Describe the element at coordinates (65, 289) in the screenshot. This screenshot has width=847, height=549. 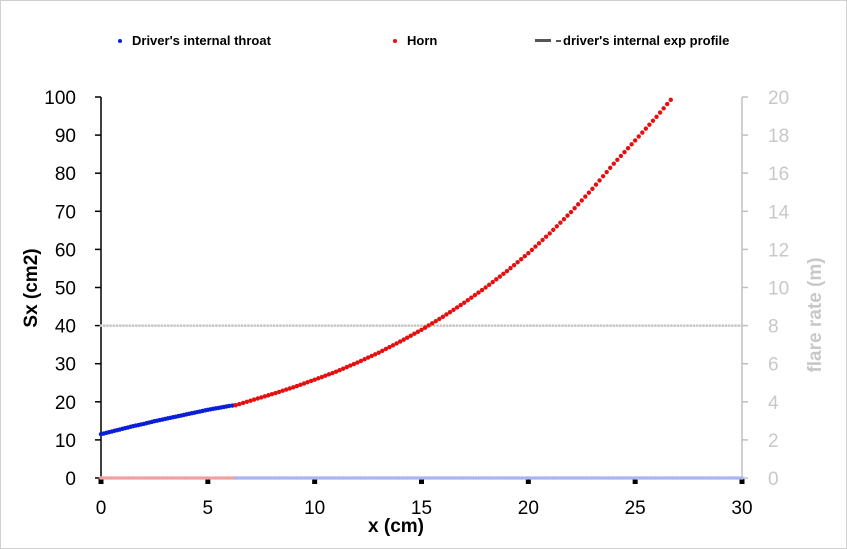
I see `y-tick-label: 50` at that location.